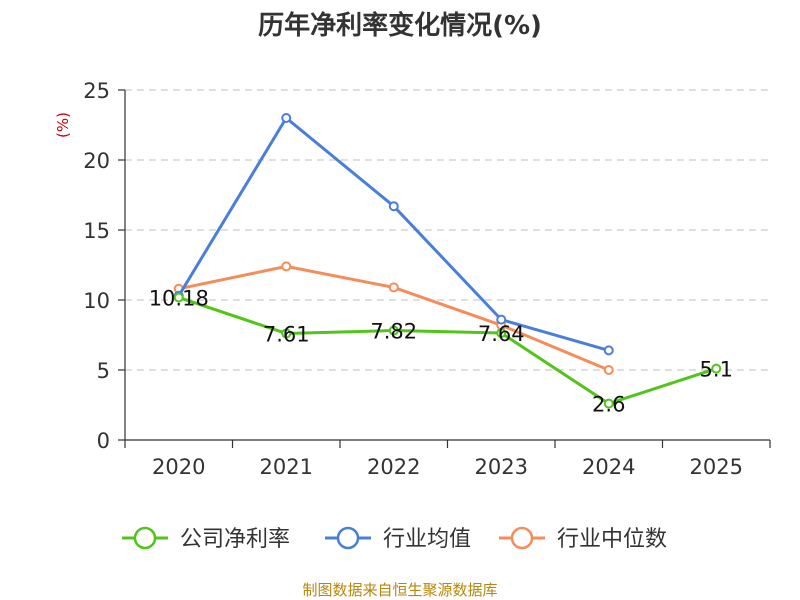 The height and width of the screenshot is (600, 800). I want to click on legend-label-1: 行业均值, so click(427, 539).